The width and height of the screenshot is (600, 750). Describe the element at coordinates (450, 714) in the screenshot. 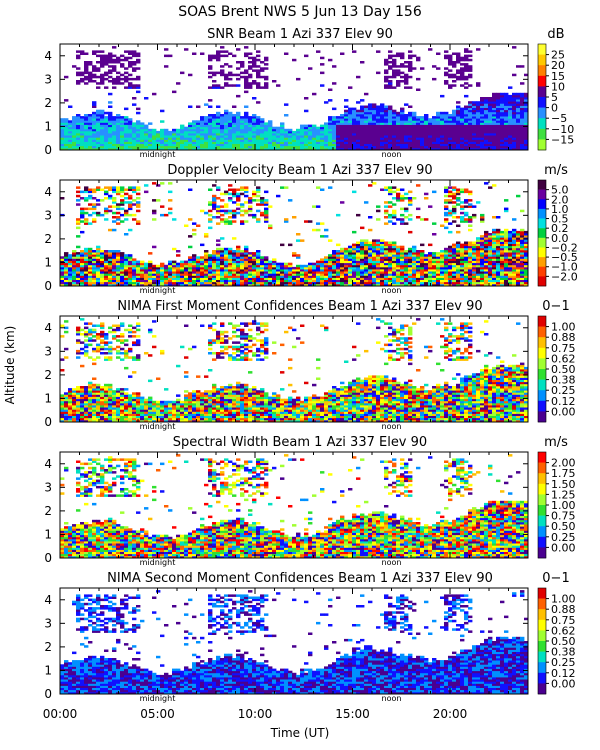

I see `time-tick-label: 20:00` at that location.